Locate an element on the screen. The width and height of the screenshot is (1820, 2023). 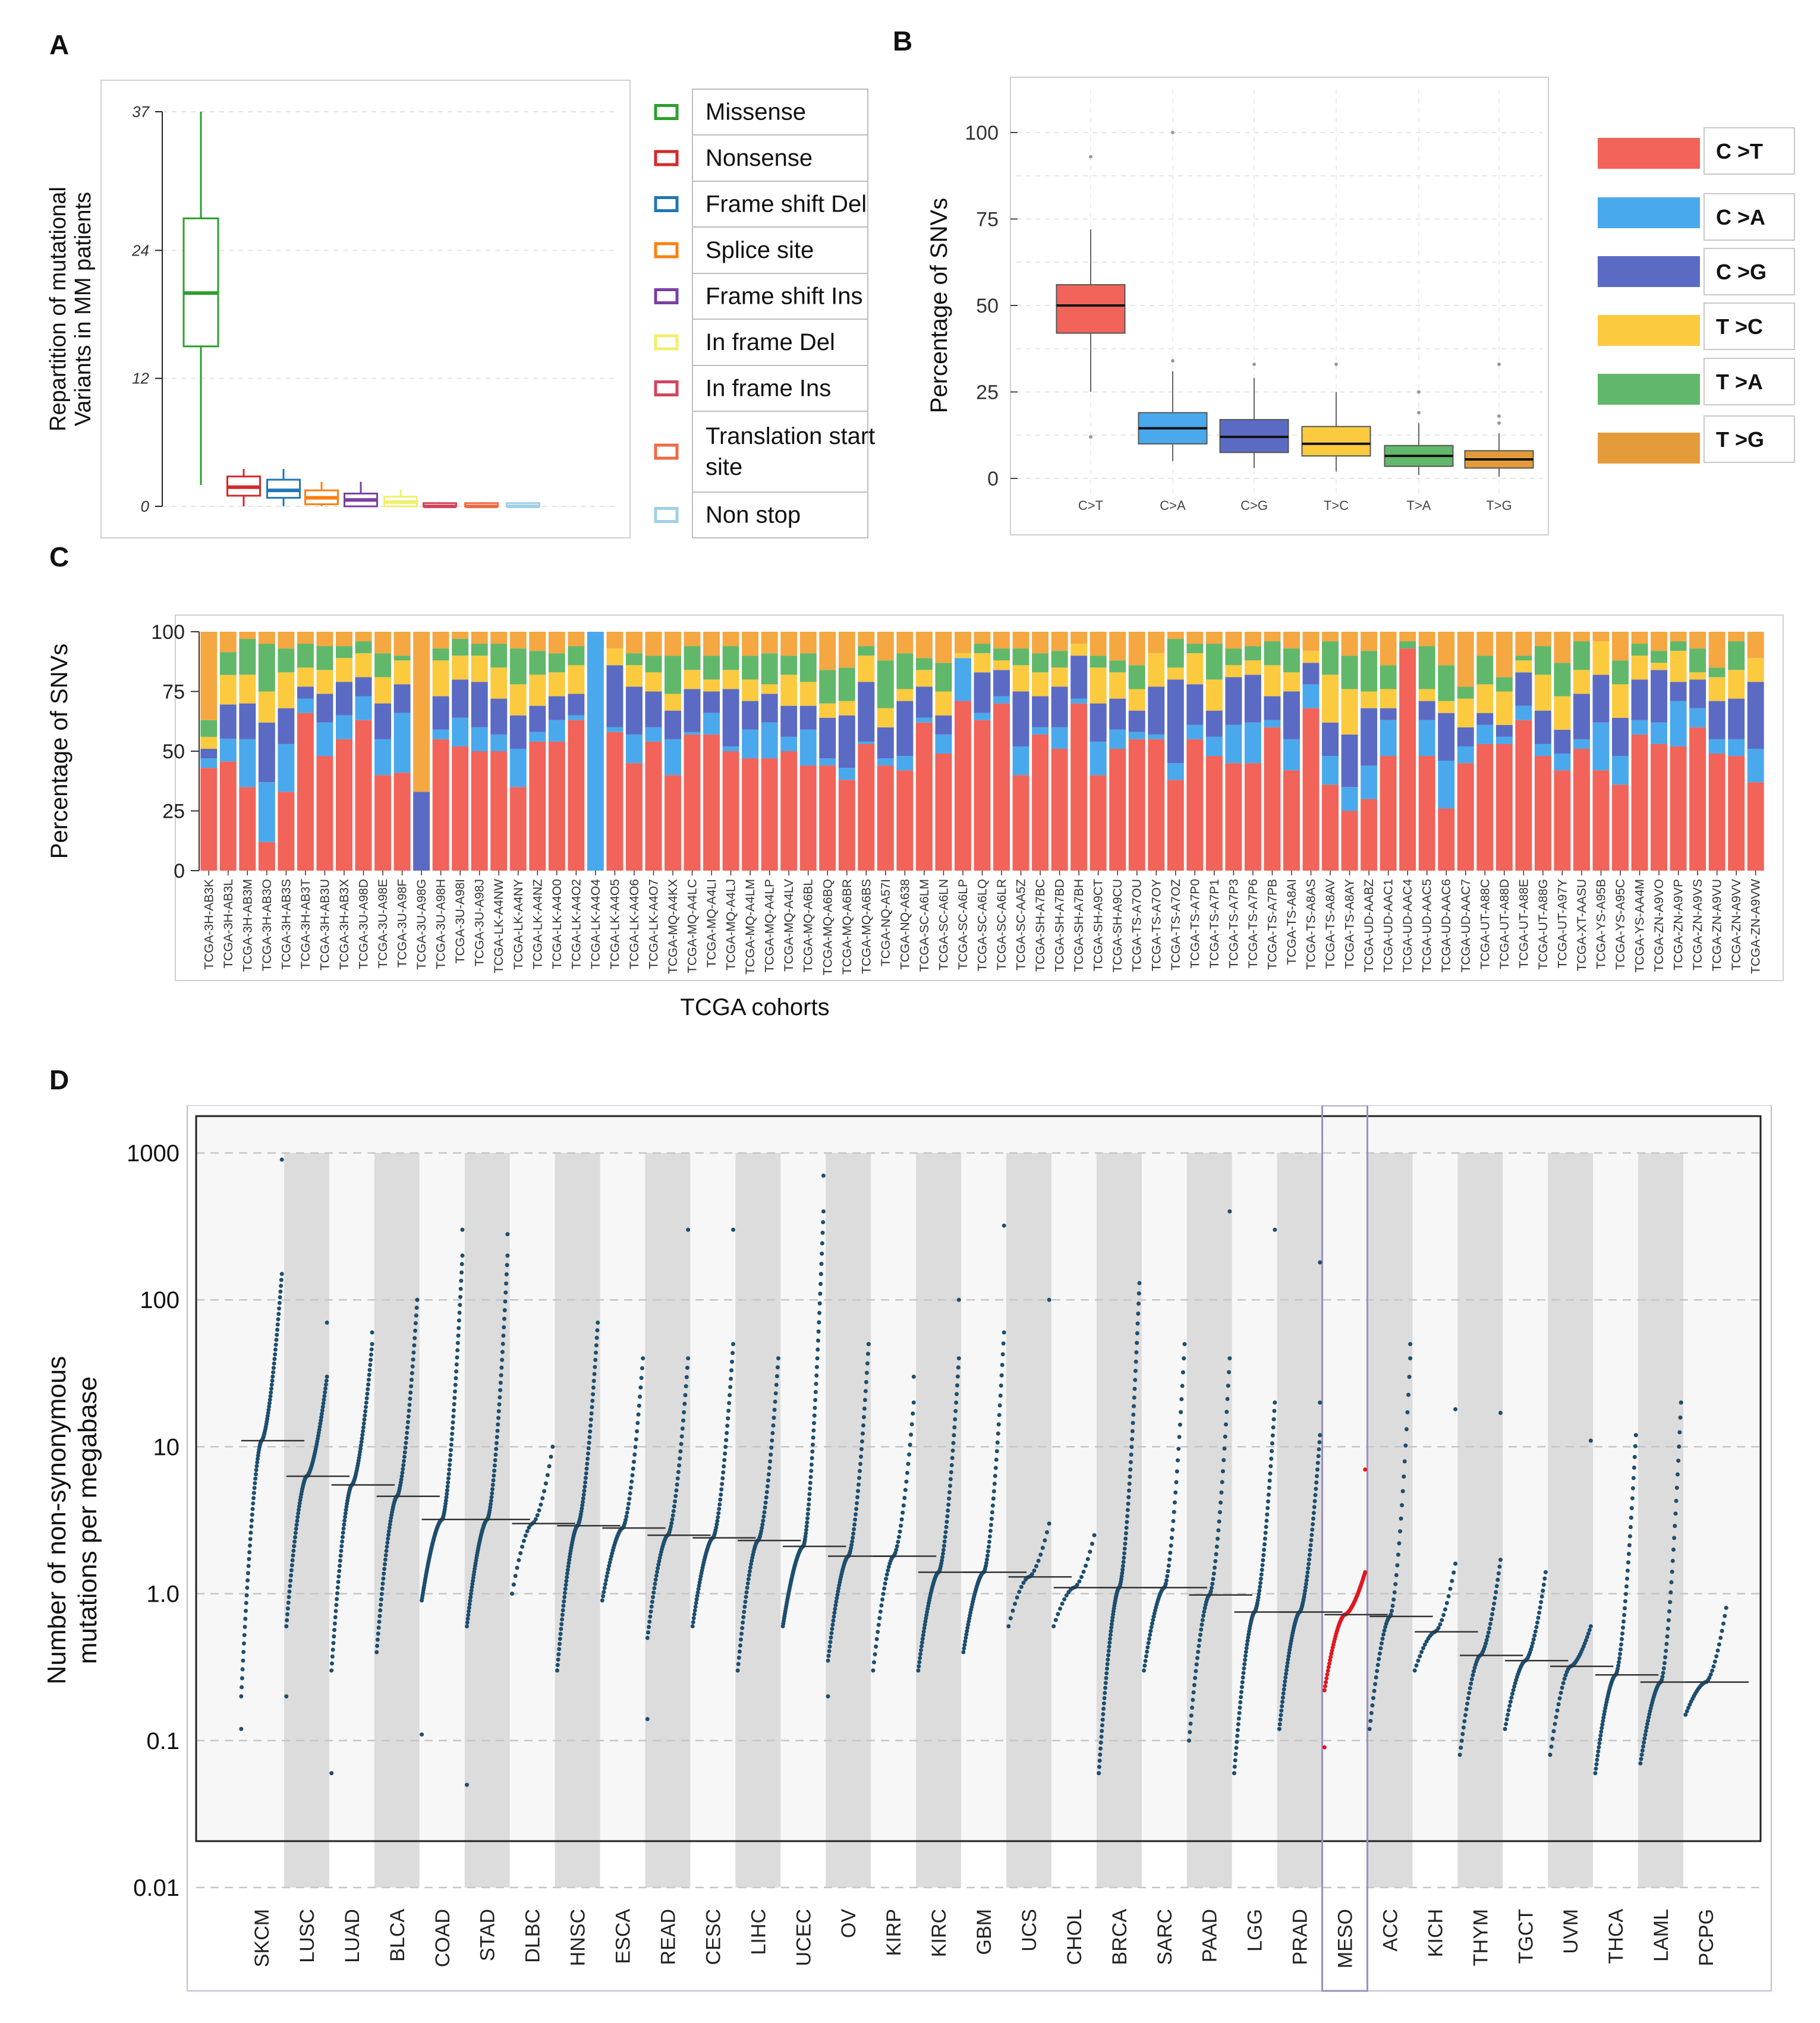
panel-d-band is located at coordinates (1300, 1520).